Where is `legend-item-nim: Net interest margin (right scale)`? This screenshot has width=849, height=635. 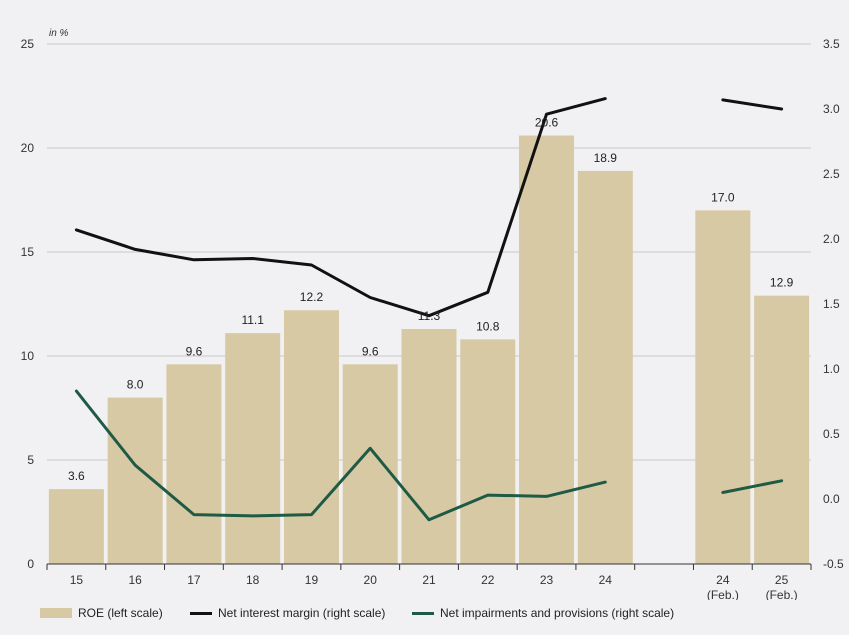 legend-item-nim: Net interest margin (right scale) is located at coordinates (287, 613).